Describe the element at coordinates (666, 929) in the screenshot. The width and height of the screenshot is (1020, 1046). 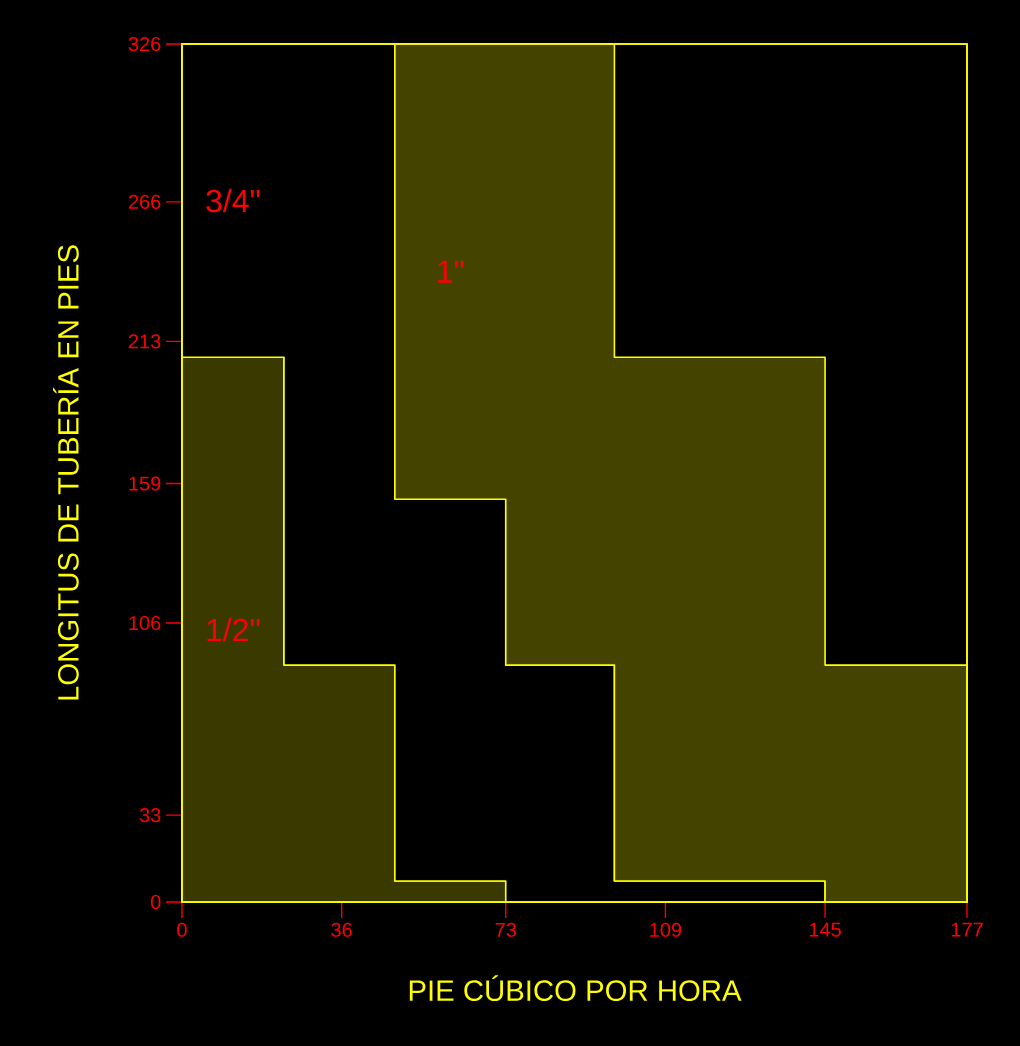
I see `x-tick-label: 109` at that location.